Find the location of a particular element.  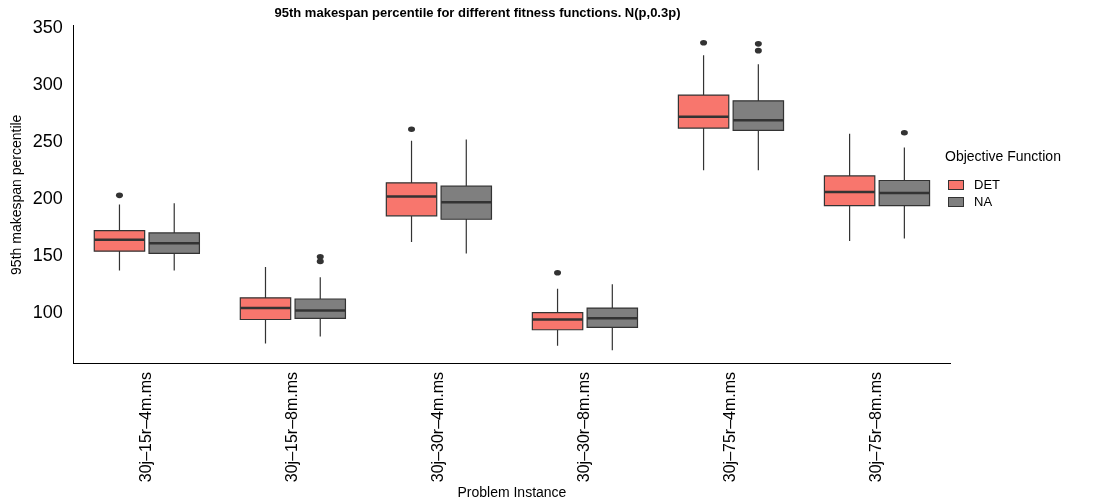

x-tick-label: 30j–15r–4m.ms is located at coordinates (146, 427).